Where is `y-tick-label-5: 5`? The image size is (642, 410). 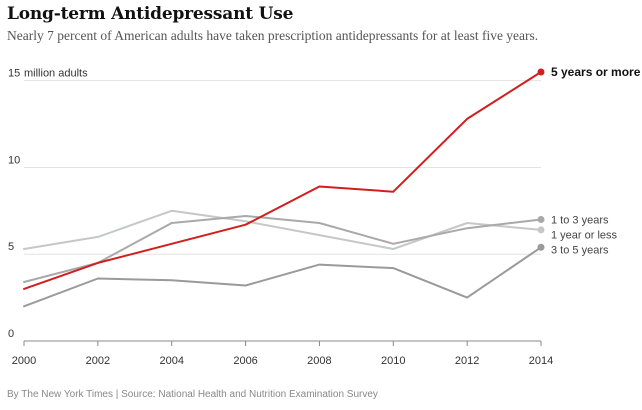 y-tick-label-5: 5 is located at coordinates (11, 247).